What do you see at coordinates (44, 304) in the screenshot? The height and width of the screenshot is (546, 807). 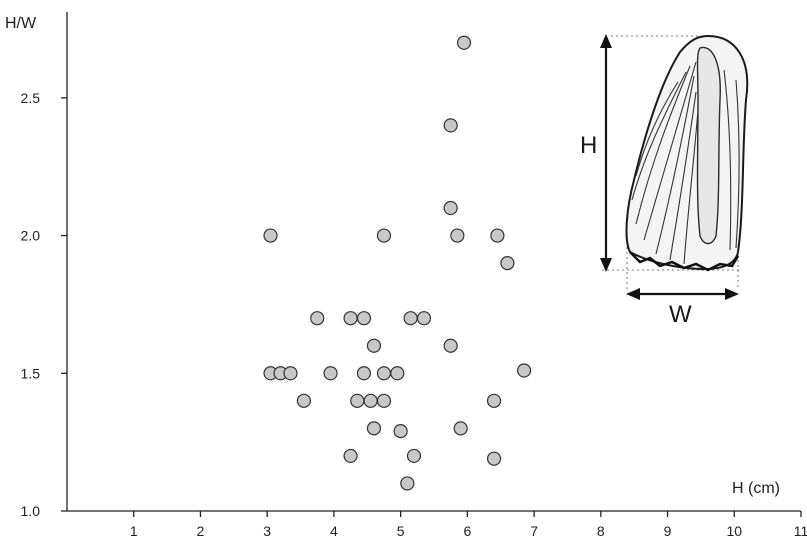 I see `y-axis-ticks: 1.0 1.5 2.0 2.5` at bounding box center [44, 304].